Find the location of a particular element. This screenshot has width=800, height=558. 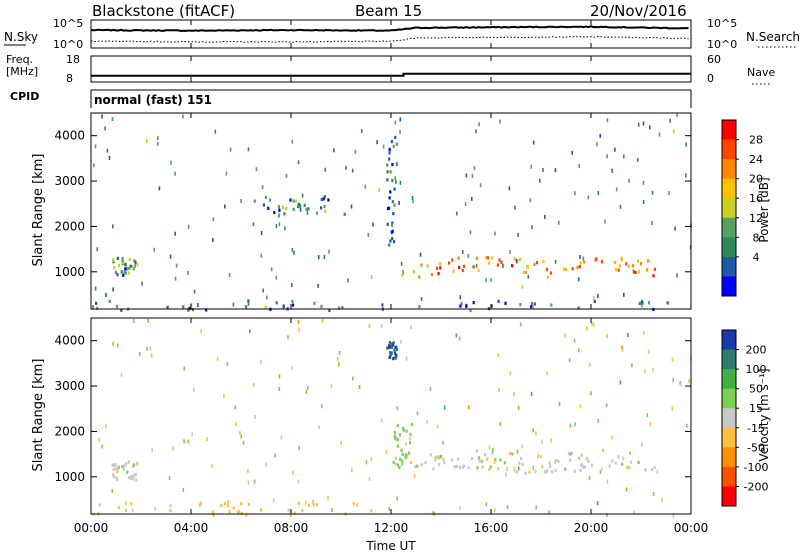

station-title: Blackstone (fitACF) is located at coordinates (163, 11).